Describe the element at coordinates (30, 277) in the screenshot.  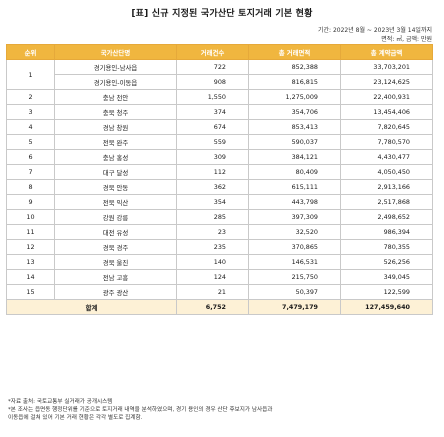
I see `rank-cell: 14` at that location.